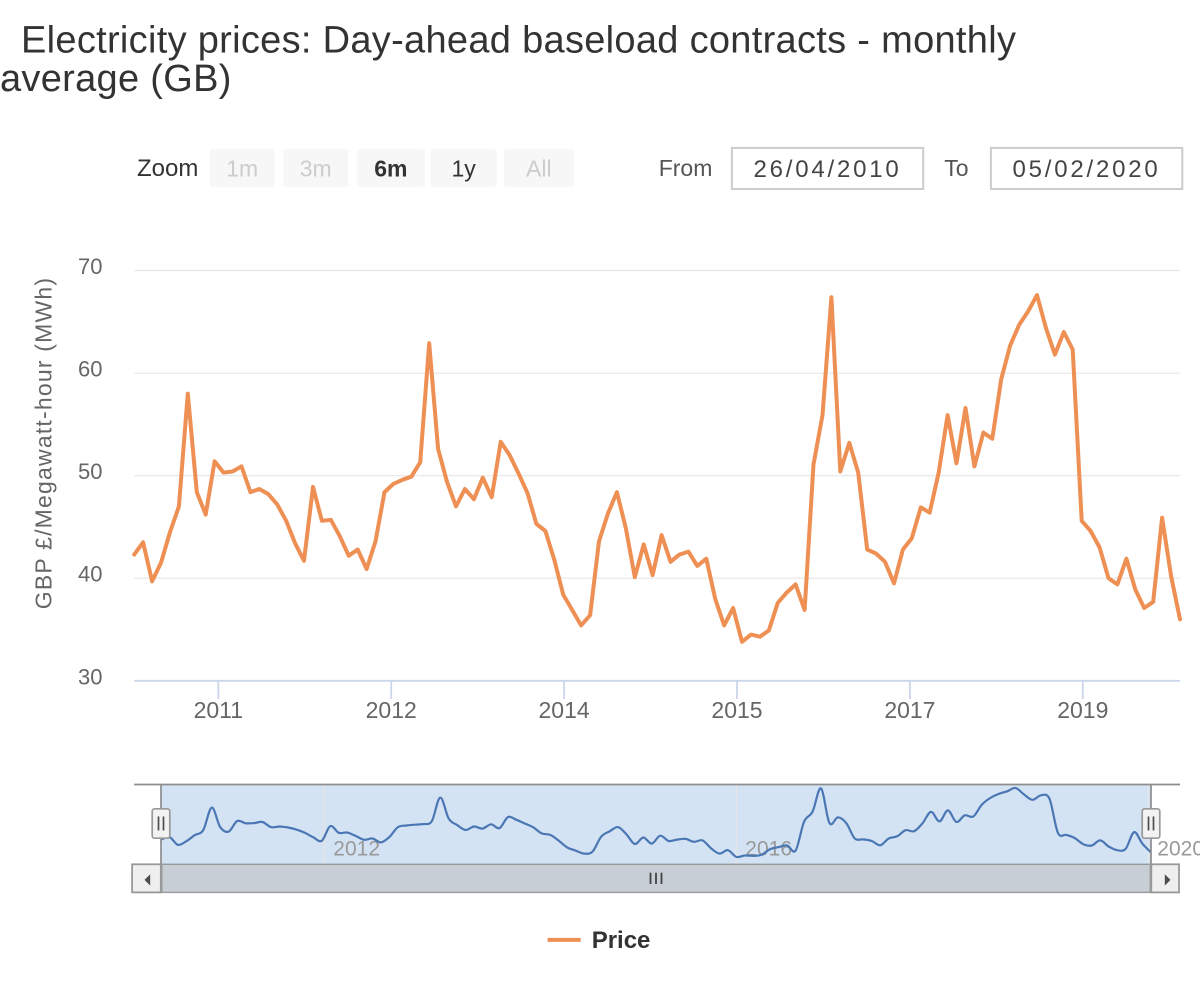 This screenshot has height=1005, width=1200. What do you see at coordinates (242, 169) in the screenshot?
I see `svg-text: 1m` at bounding box center [242, 169].